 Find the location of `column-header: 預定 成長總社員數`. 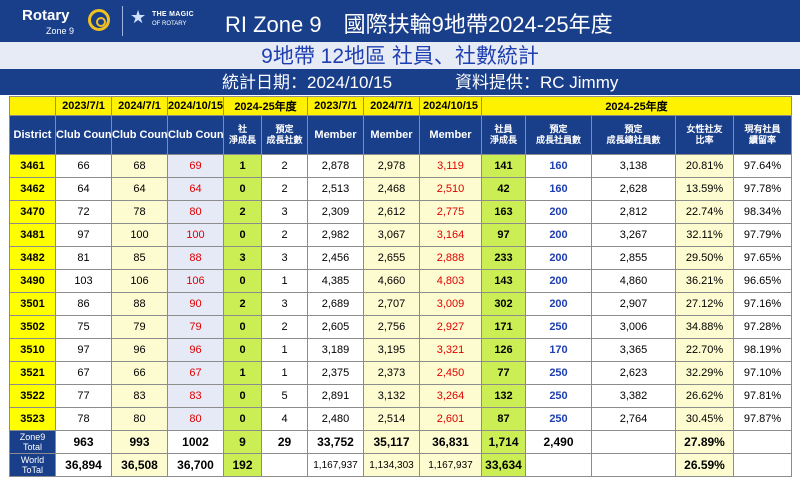

column-header: 預定 成長總社員數 is located at coordinates (633, 135).